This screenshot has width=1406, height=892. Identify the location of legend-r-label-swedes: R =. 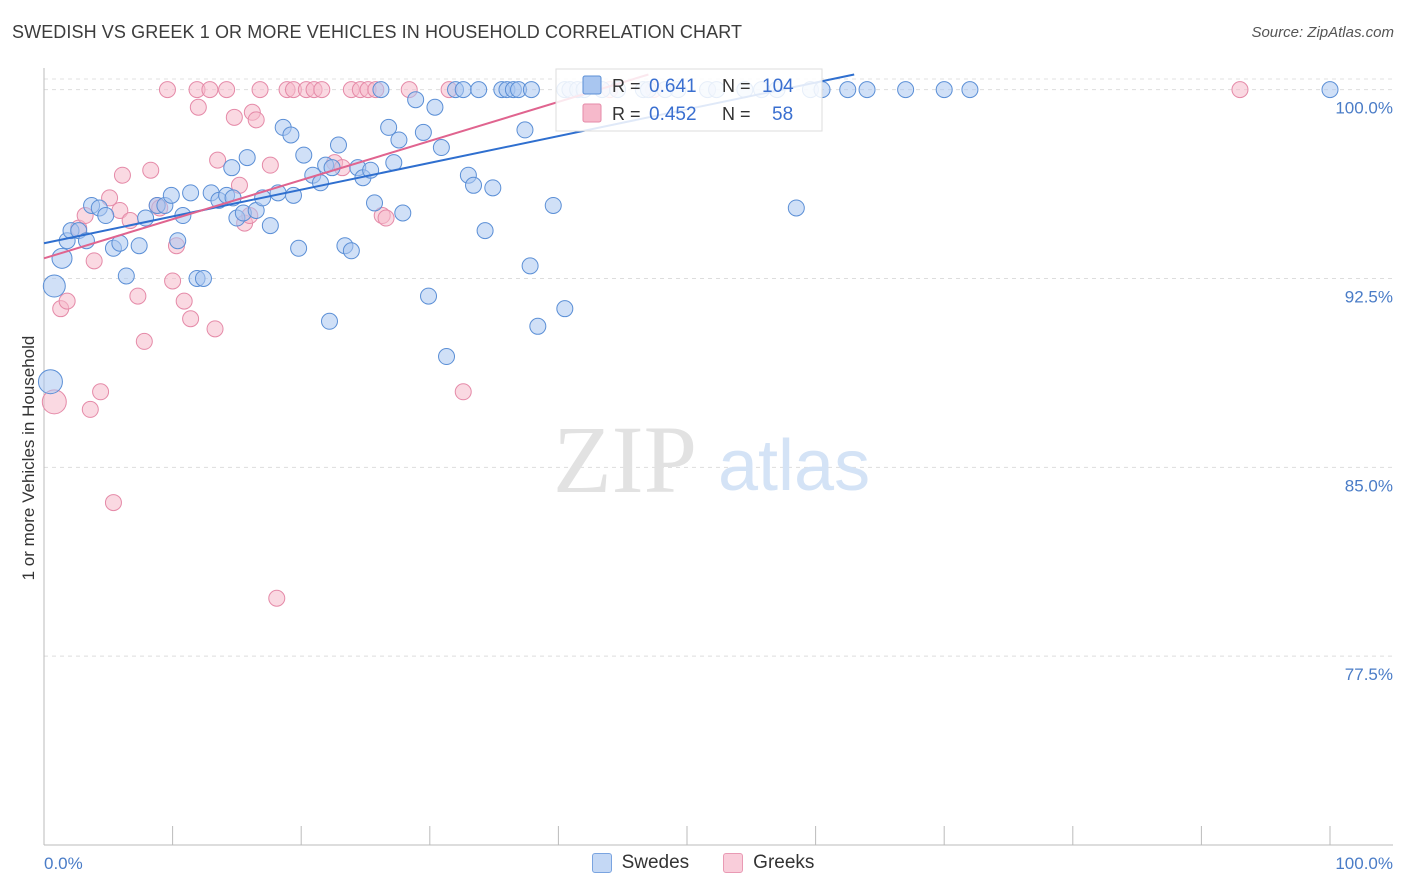
(626, 86).